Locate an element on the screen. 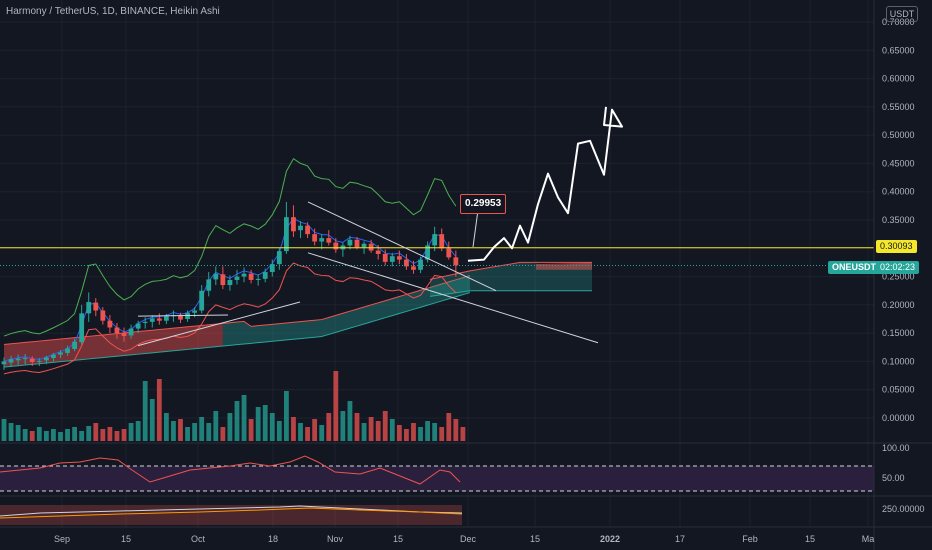 Image resolution: width=932 pixels, height=550 pixels. volume-histogram is located at coordinates (233, 406).